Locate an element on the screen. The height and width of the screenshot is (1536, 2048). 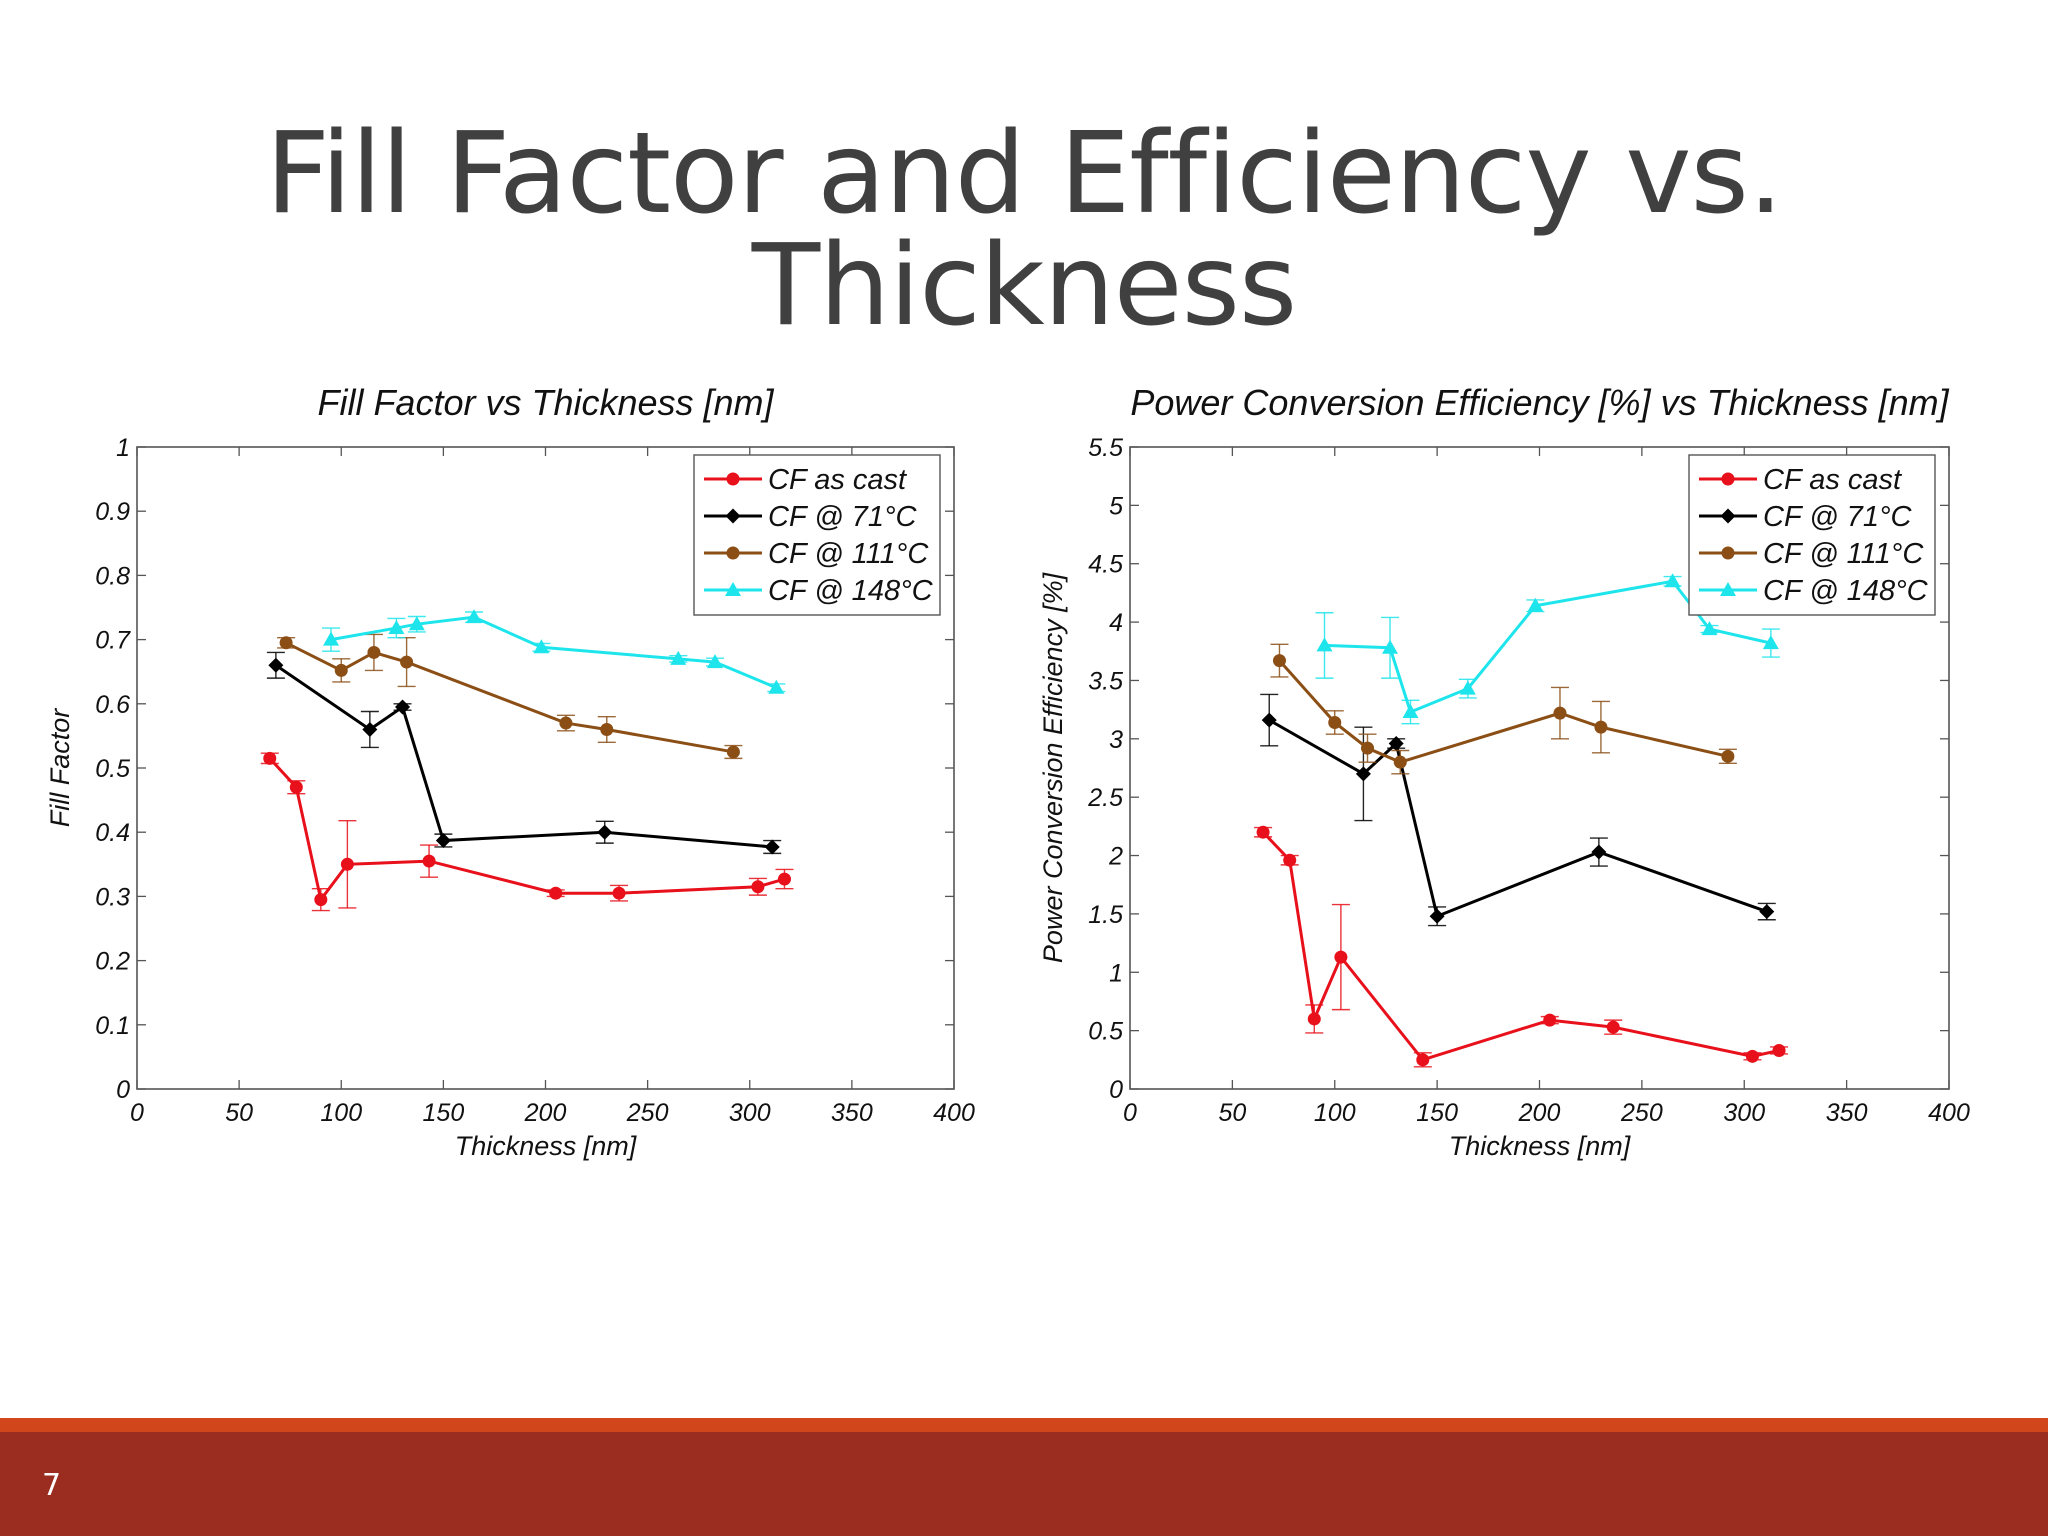
y-axis-label: Fill Factor is located at coordinates (60, 768).